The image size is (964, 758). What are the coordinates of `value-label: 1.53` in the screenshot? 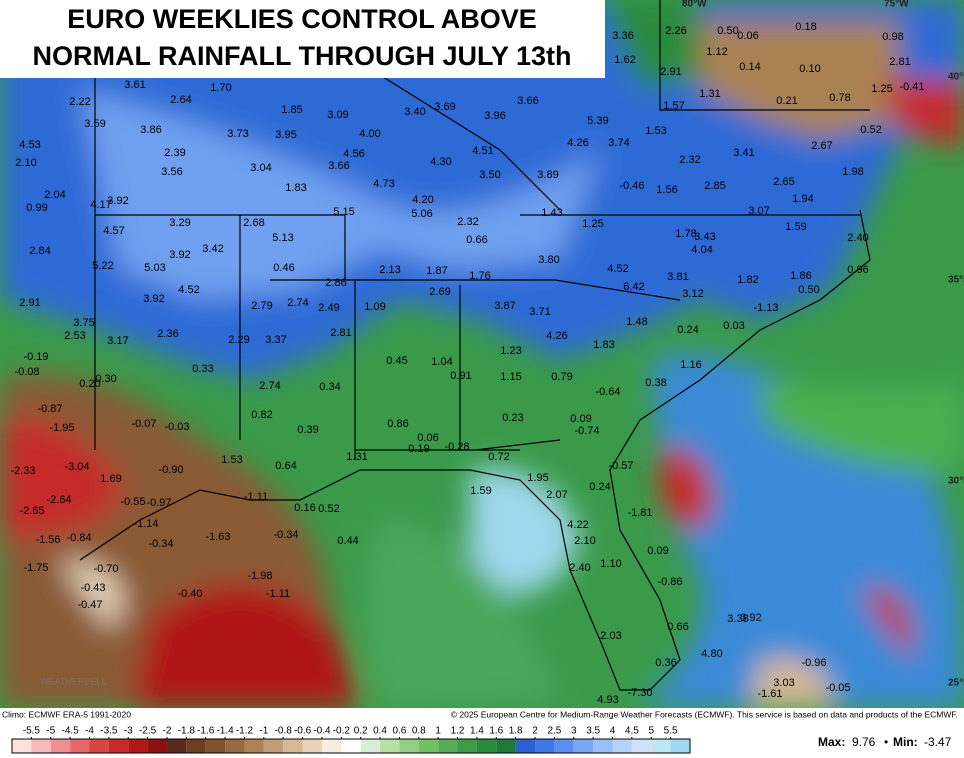 It's located at (655, 131).